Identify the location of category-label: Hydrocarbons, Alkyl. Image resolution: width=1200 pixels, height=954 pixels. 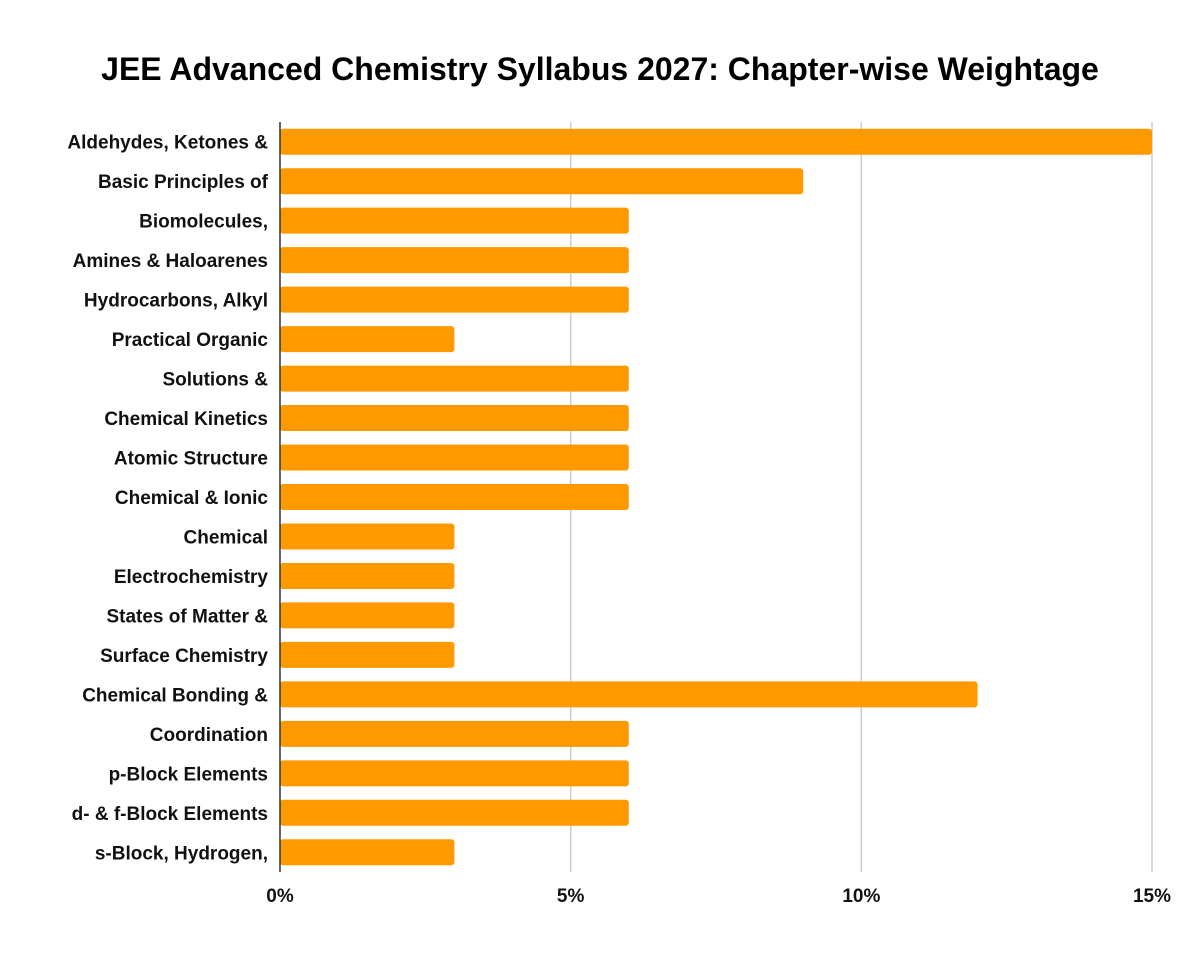
(176, 301).